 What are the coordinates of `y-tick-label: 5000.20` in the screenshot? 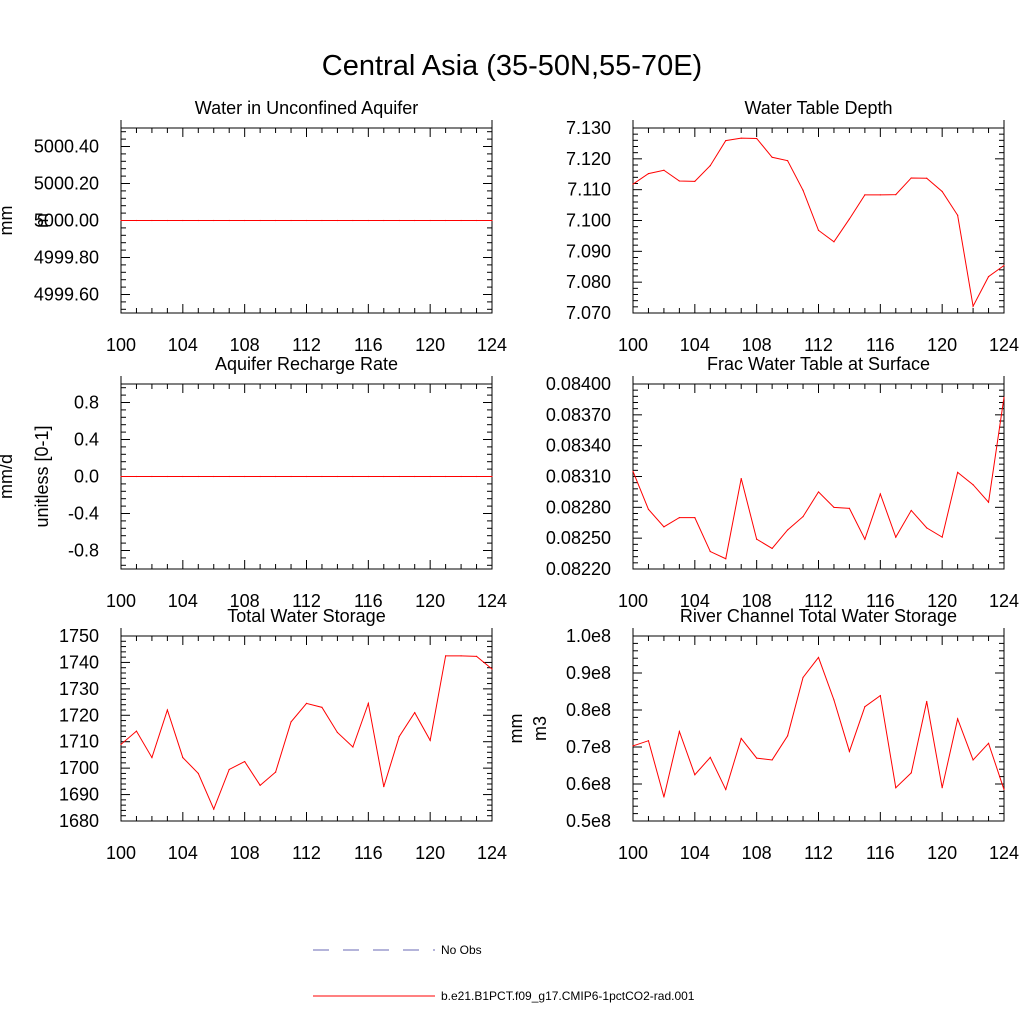 It's located at (66, 184).